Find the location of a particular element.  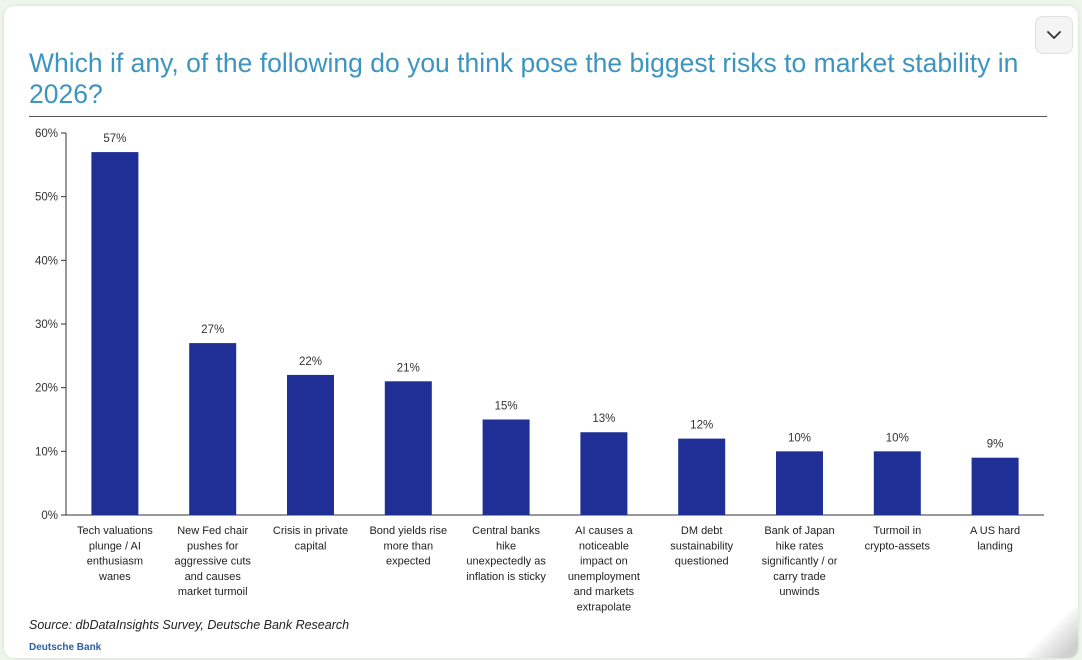

x-tick-label: Bond yields rise more than expected is located at coordinates (408, 546).